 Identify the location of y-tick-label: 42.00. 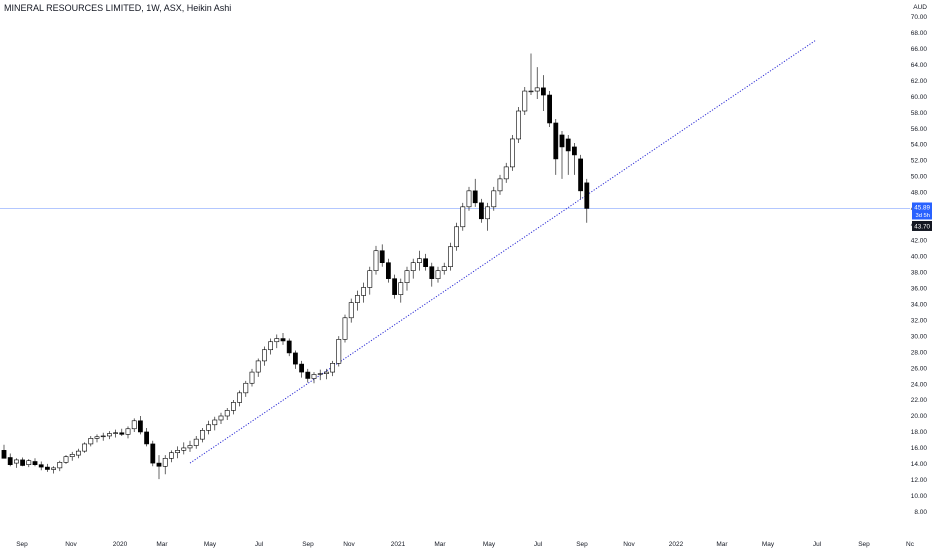
(919, 241).